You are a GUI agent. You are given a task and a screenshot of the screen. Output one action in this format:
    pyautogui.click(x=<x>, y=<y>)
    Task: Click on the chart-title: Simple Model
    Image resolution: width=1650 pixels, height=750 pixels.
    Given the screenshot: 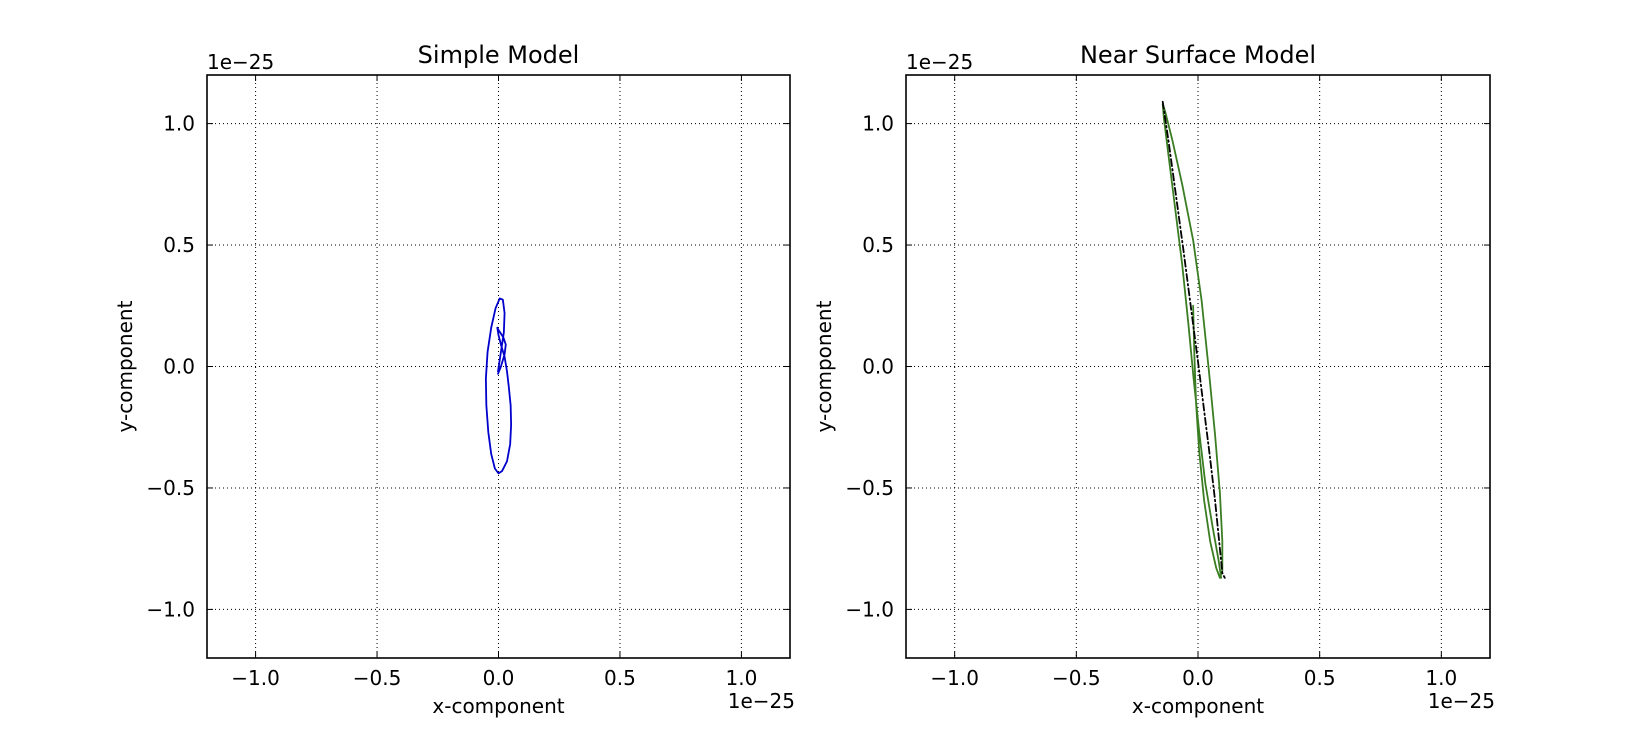 What is the action you would take?
    pyautogui.click(x=499, y=55)
    